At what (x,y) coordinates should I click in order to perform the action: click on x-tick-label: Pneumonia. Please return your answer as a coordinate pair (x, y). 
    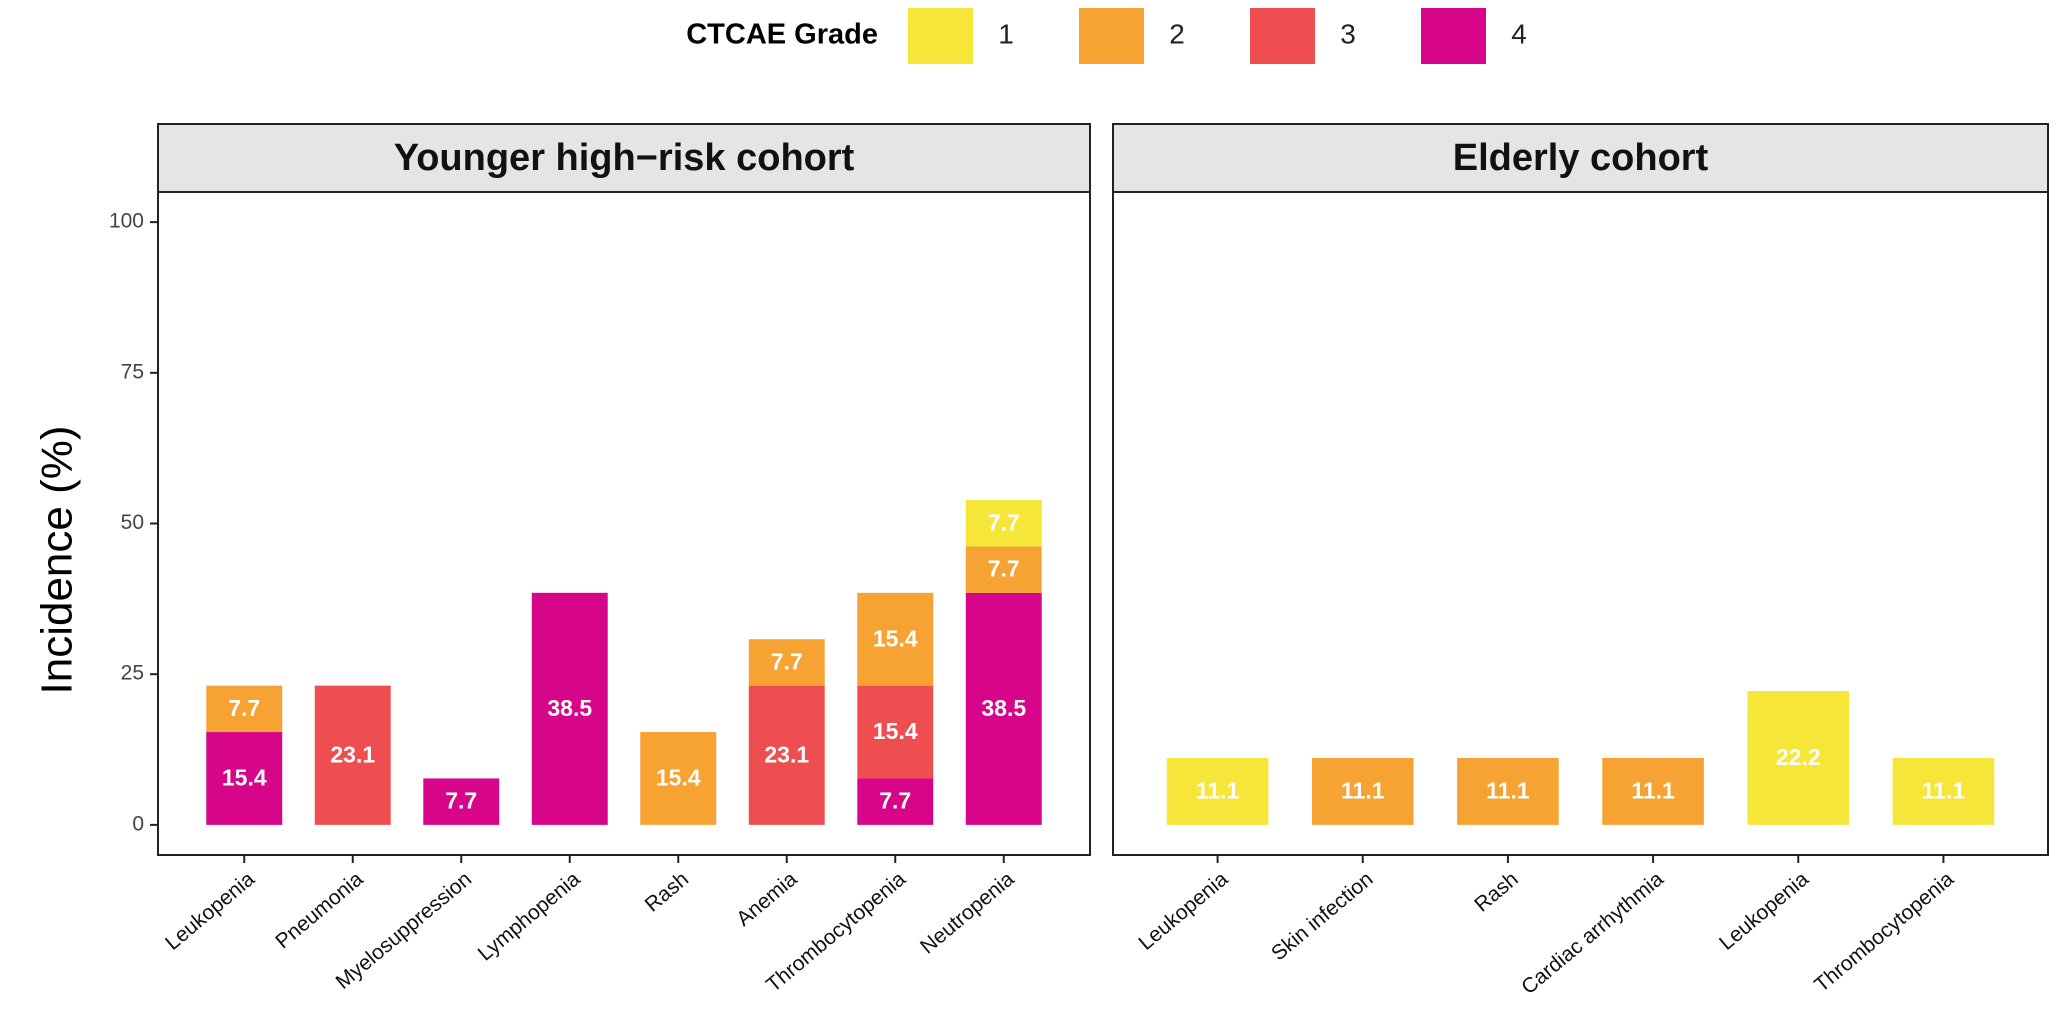
    Looking at the image, I should click on (319, 910).